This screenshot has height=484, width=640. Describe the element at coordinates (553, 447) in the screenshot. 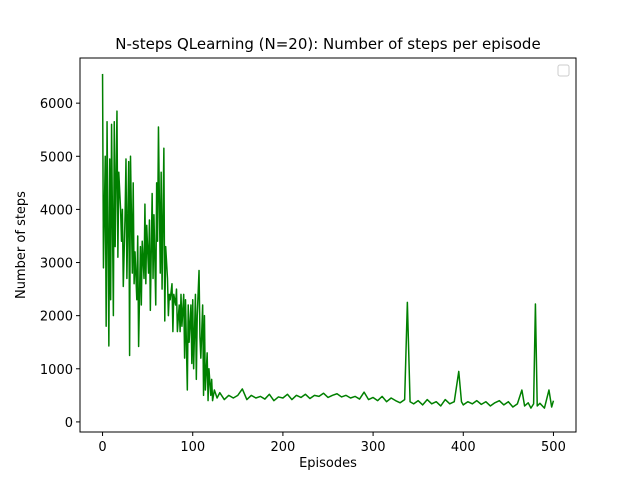

I see `x-tick-label: 500` at that location.